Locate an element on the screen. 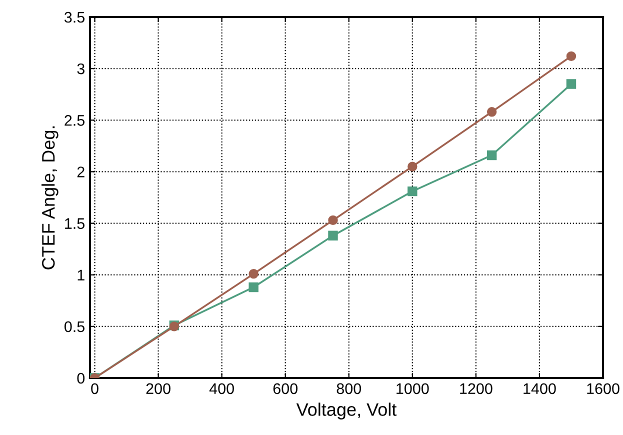 The height and width of the screenshot is (435, 623). y-tick-label: 3.5 is located at coordinates (74, 17).